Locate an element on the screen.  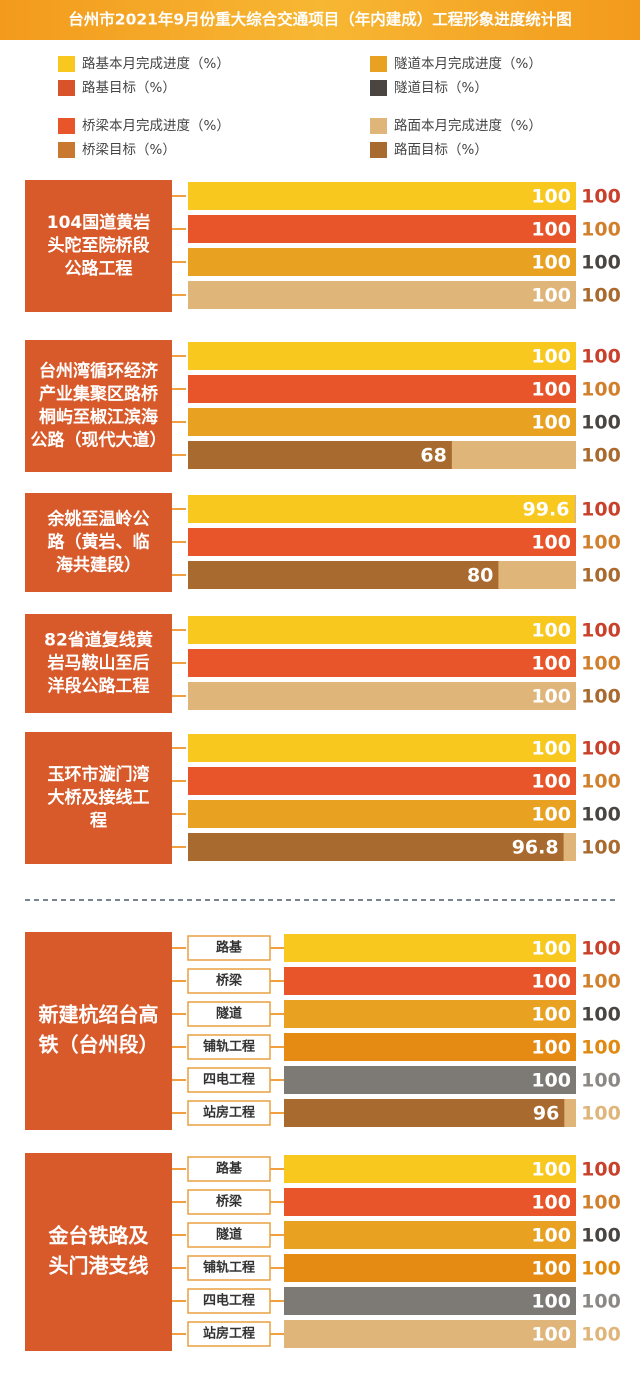
row-label: 四电工程 is located at coordinates (229, 1301).